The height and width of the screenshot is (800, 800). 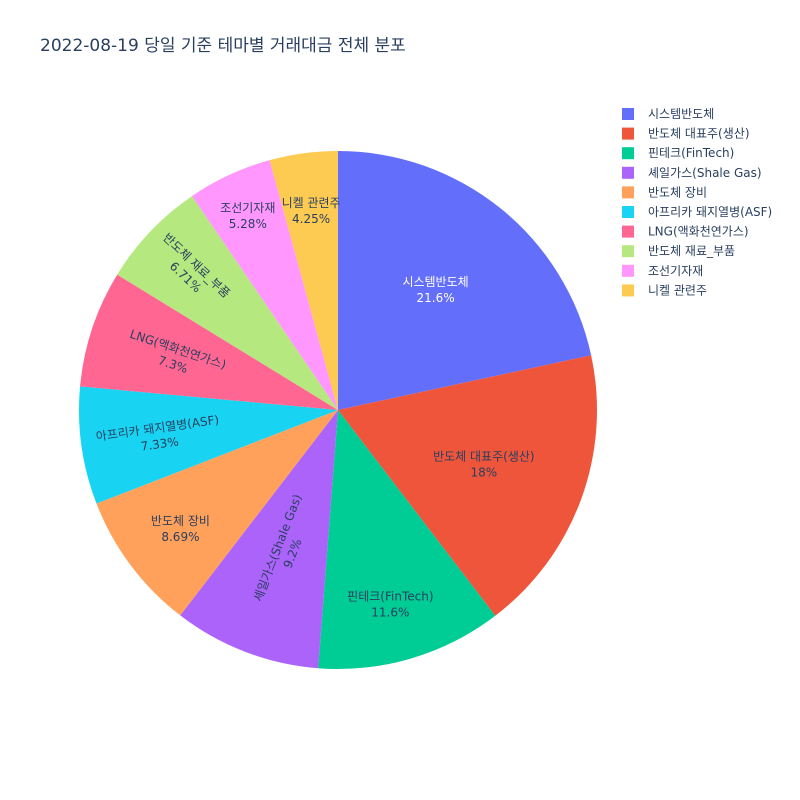 I want to click on slice-category-label: 니켈 관련주, so click(x=311, y=203).